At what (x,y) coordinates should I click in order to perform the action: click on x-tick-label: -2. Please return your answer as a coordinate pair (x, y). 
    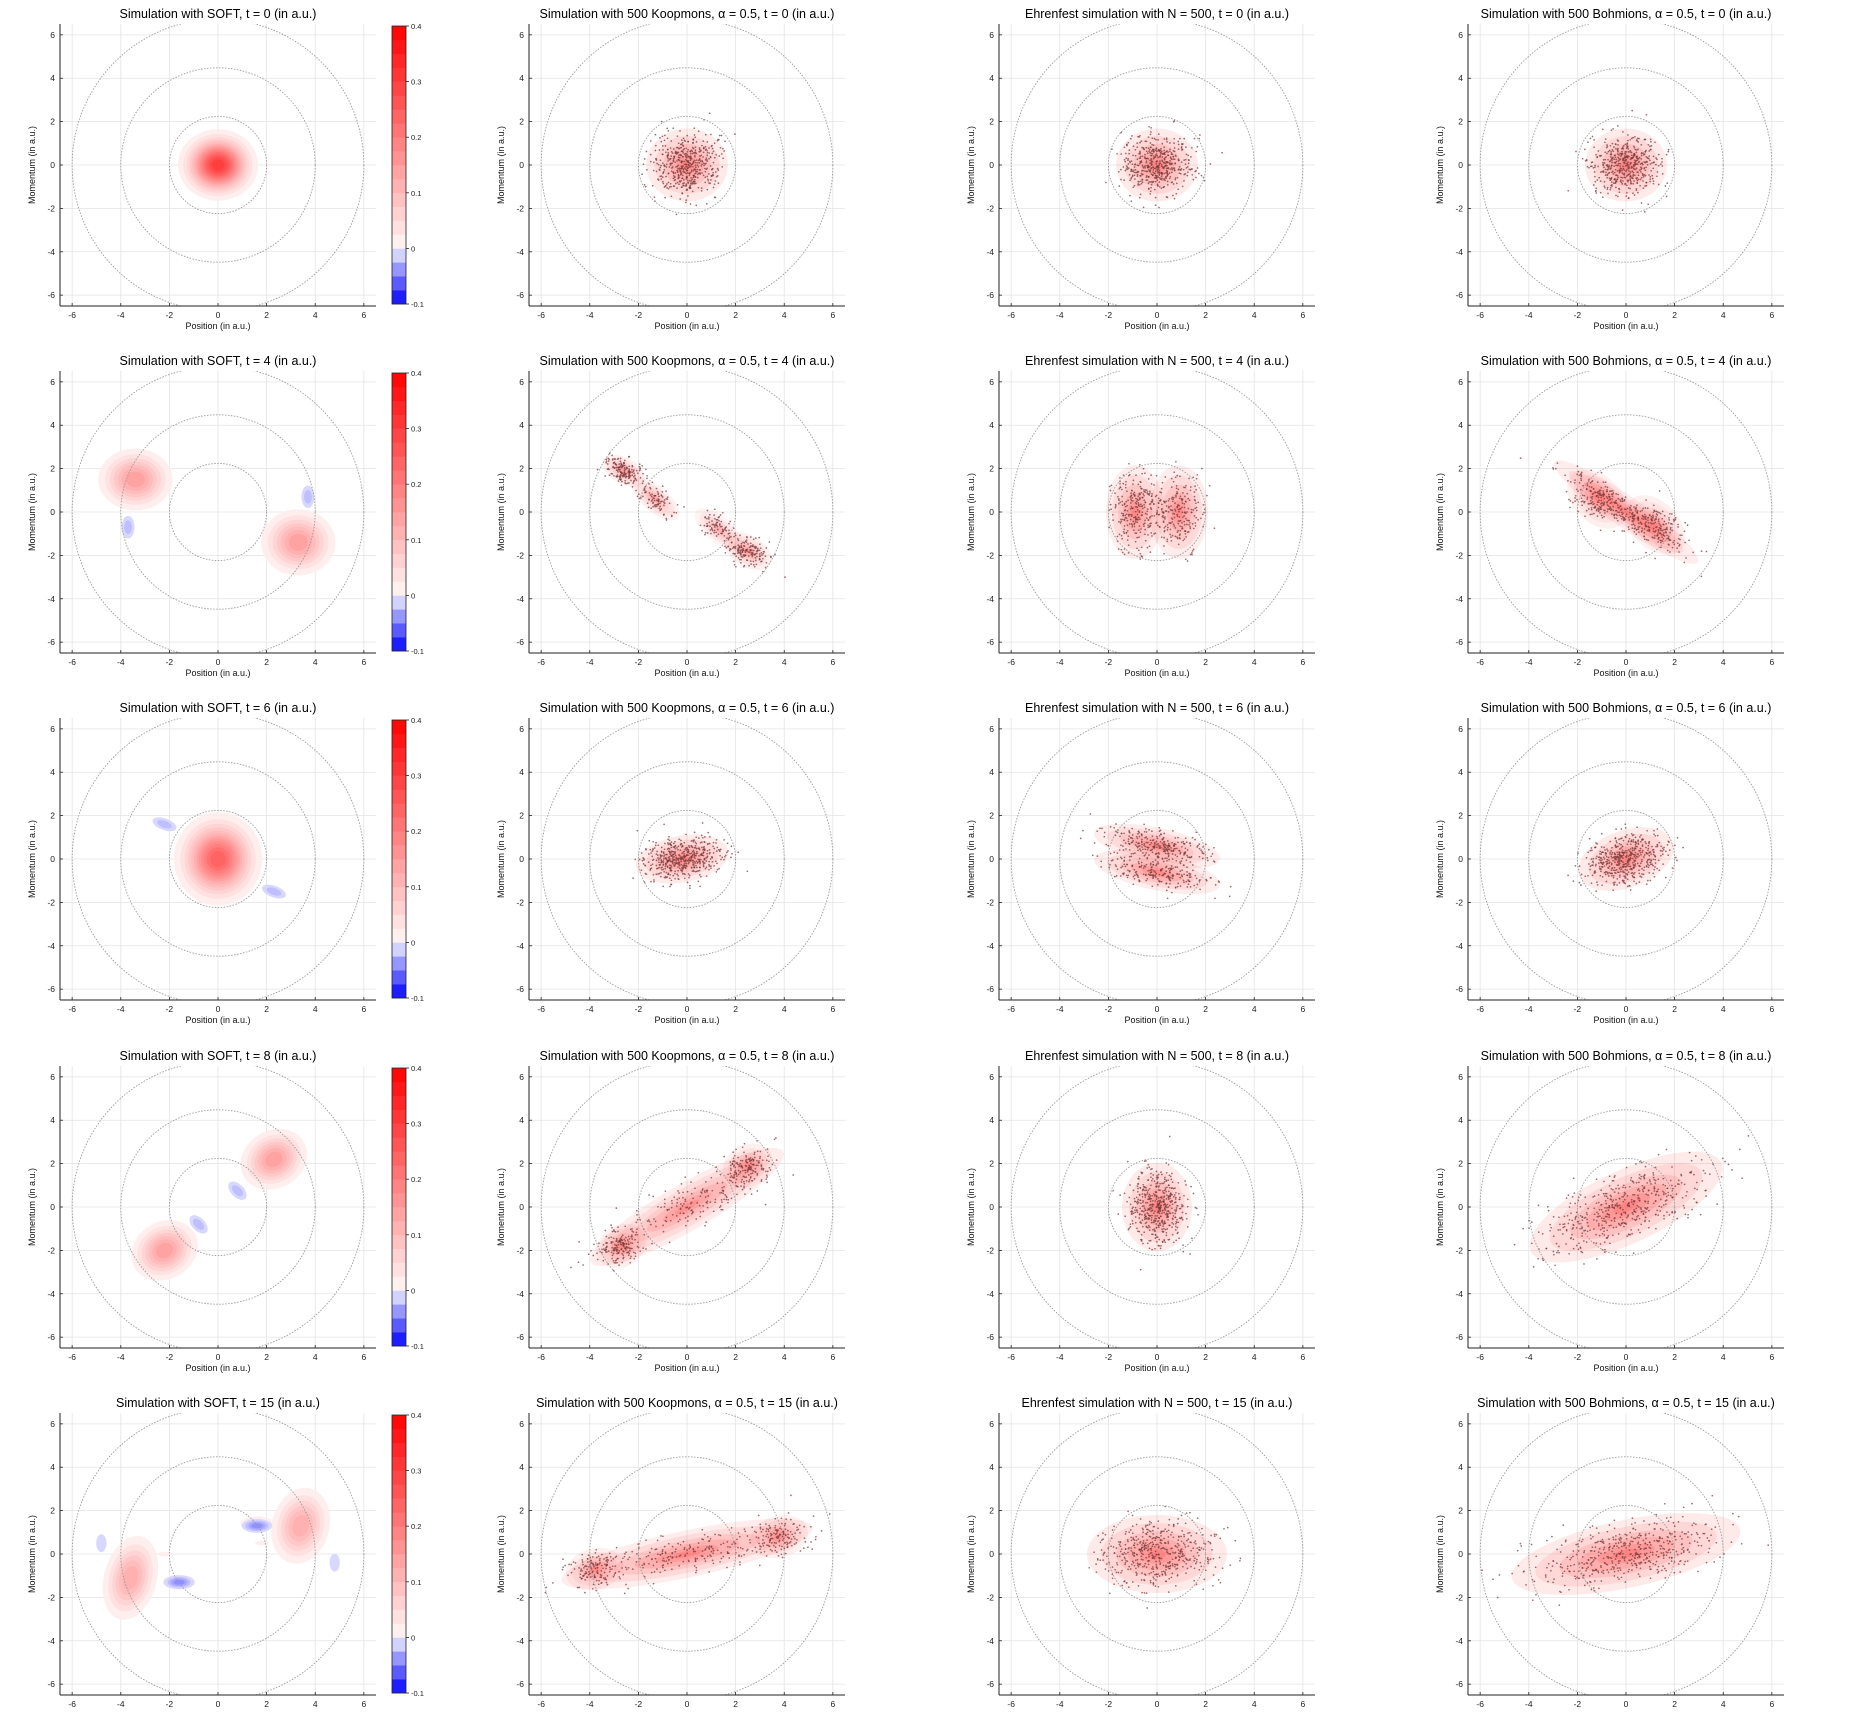
    Looking at the image, I should click on (1109, 315).